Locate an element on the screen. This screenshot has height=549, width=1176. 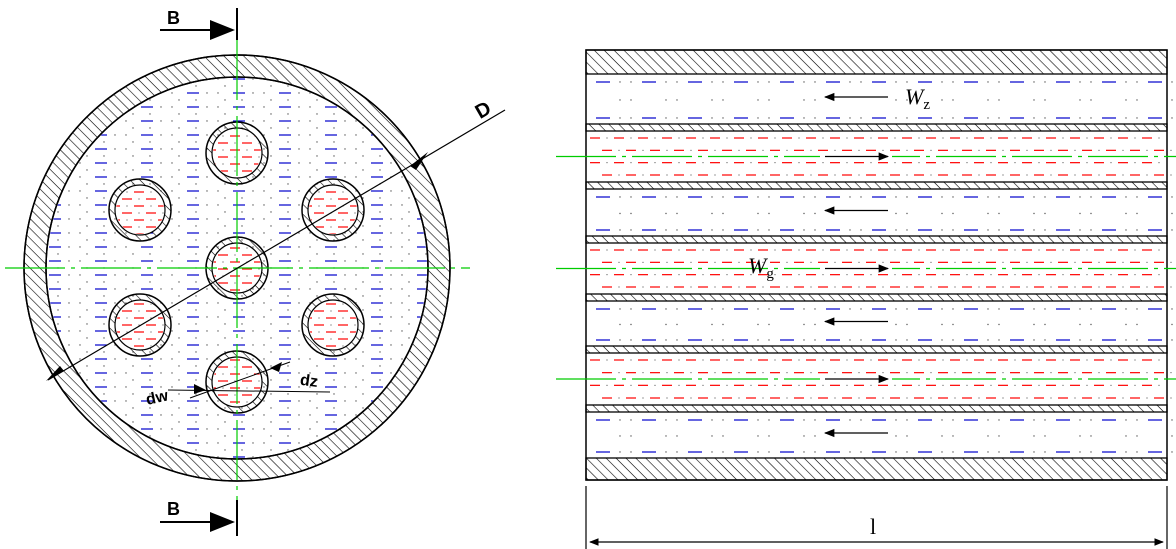
section-marker-top: B is located at coordinates (199, 24).